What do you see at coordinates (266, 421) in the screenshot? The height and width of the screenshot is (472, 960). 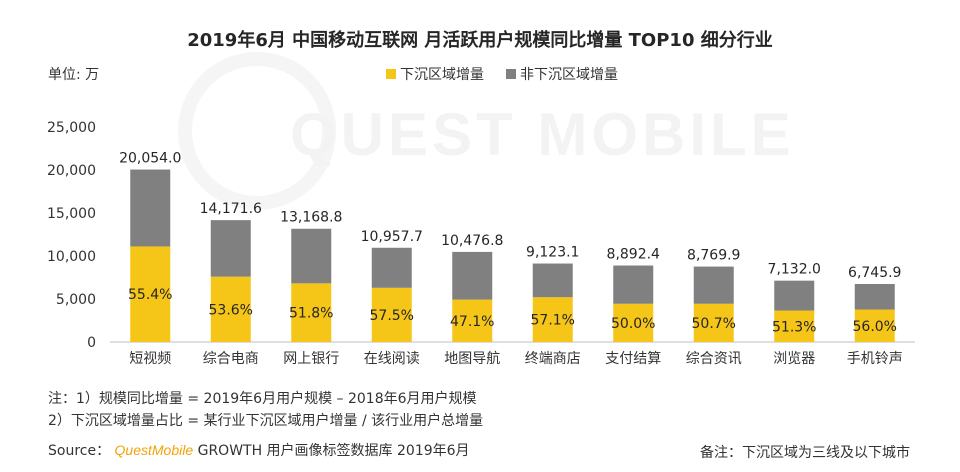 I see `note-line-2: 2）下沉区域增量占比 = 某行业下沉区域用户增量 / 该行业用户总增量` at bounding box center [266, 421].